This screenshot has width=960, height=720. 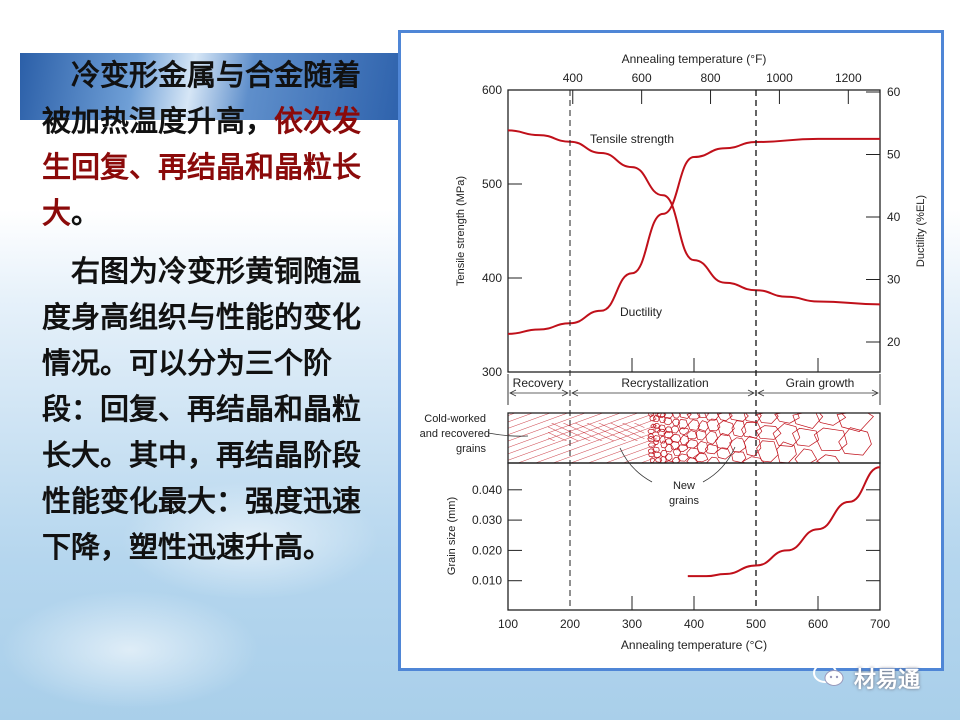 I want to click on y-tick-label: 600, so click(x=492, y=90).